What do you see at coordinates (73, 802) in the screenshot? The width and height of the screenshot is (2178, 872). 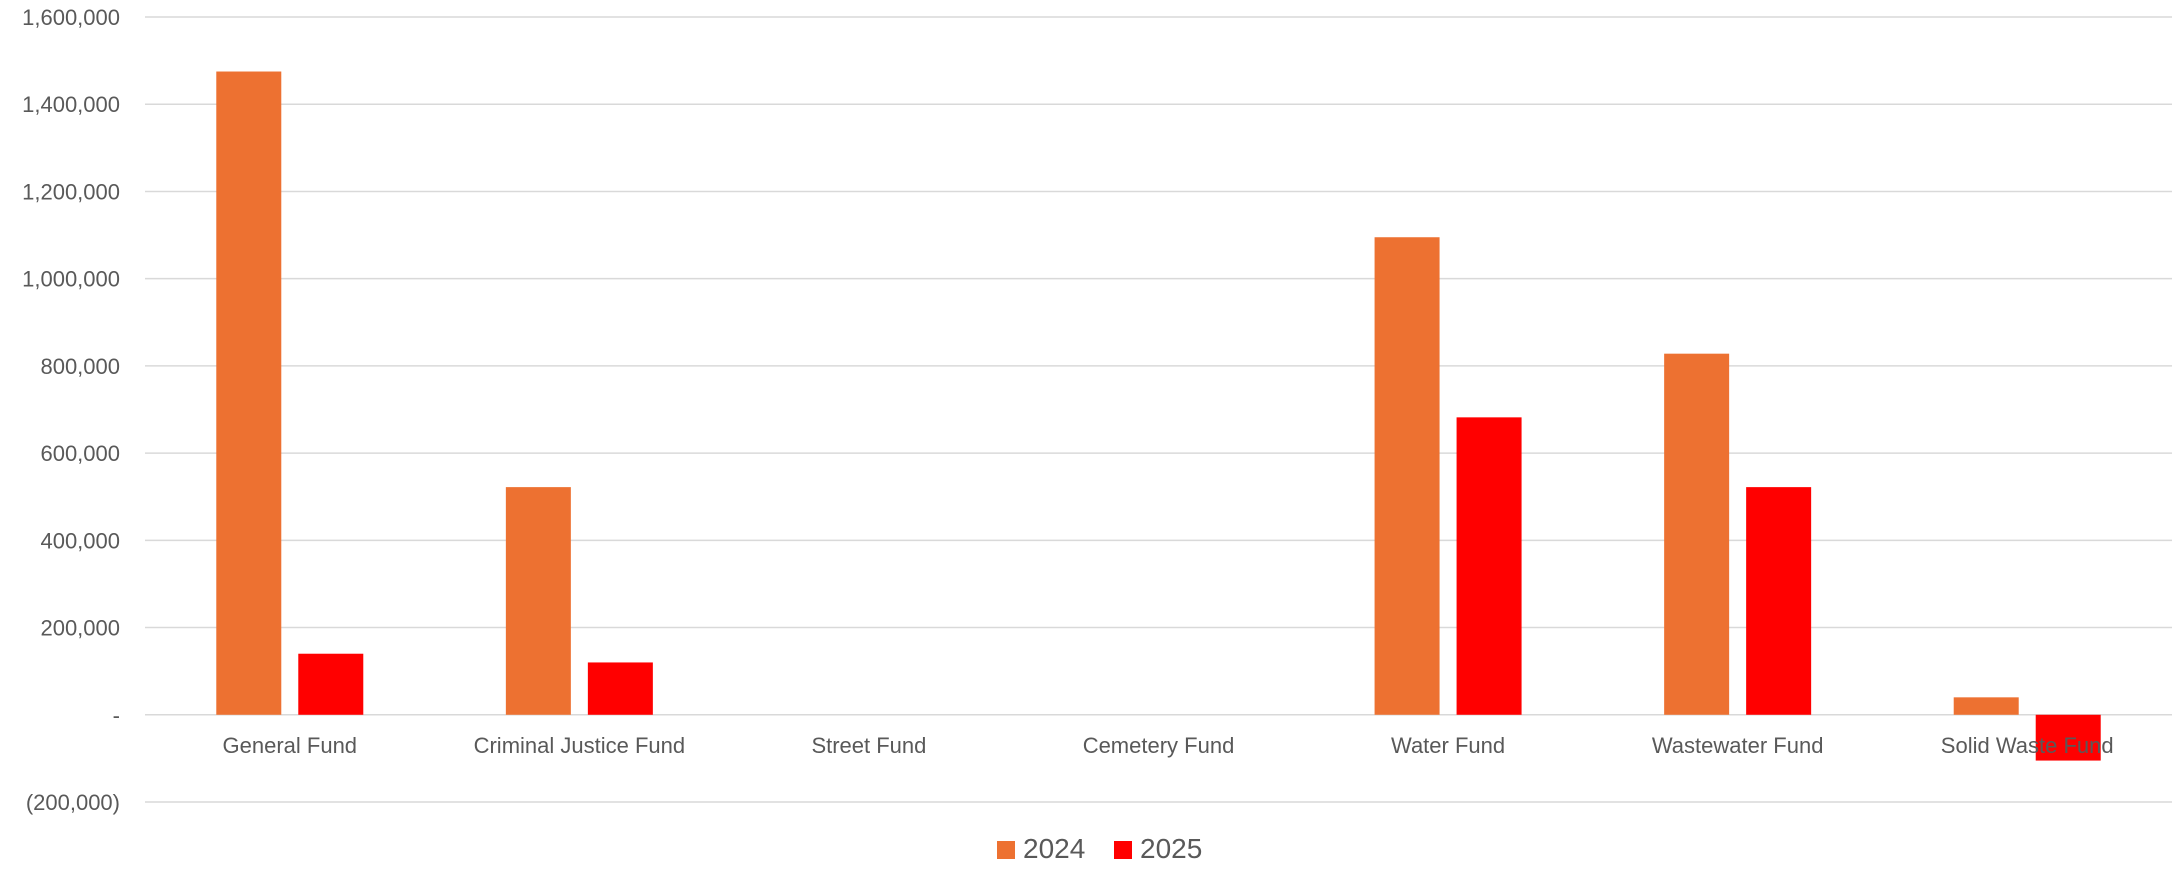 I see `y-tick-label: (200,000)` at bounding box center [73, 802].